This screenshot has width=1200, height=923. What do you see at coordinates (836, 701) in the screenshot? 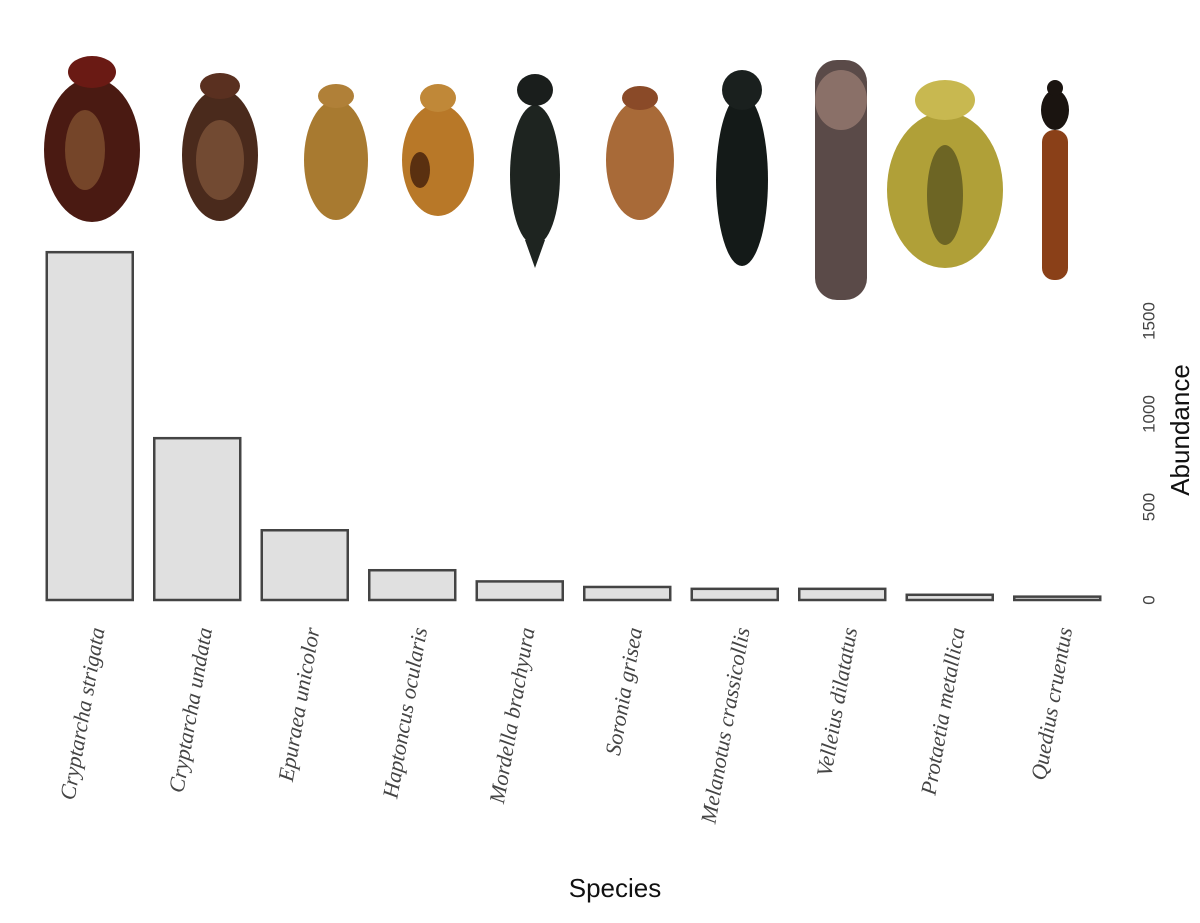
I see `x-tick-label: Velleius dilatatus` at bounding box center [836, 701].